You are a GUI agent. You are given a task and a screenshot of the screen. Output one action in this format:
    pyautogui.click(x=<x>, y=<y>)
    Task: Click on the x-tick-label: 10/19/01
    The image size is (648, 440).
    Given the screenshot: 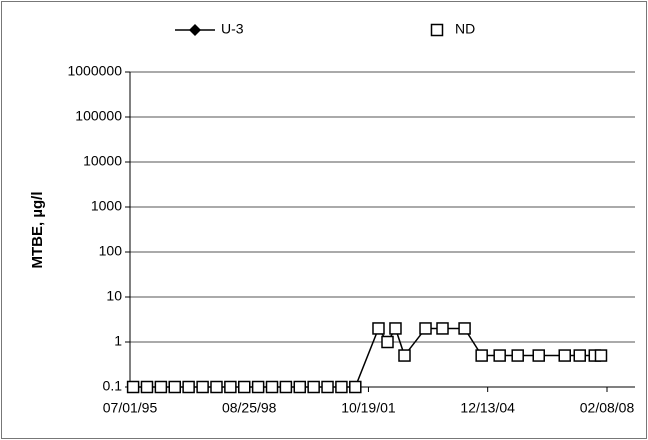 What is the action you would take?
    pyautogui.click(x=368, y=408)
    